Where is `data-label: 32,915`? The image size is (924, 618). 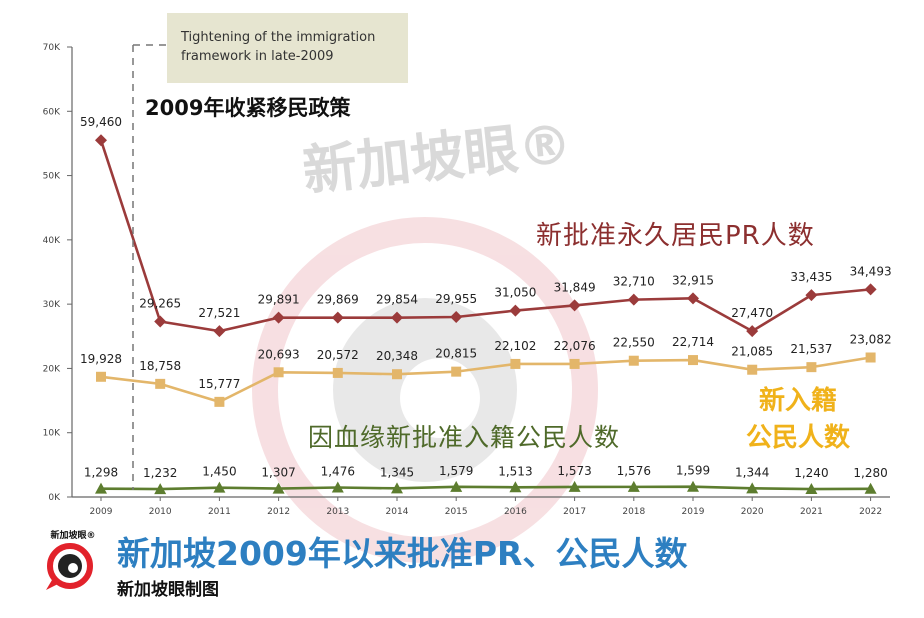
data-label: 32,915 is located at coordinates (693, 280).